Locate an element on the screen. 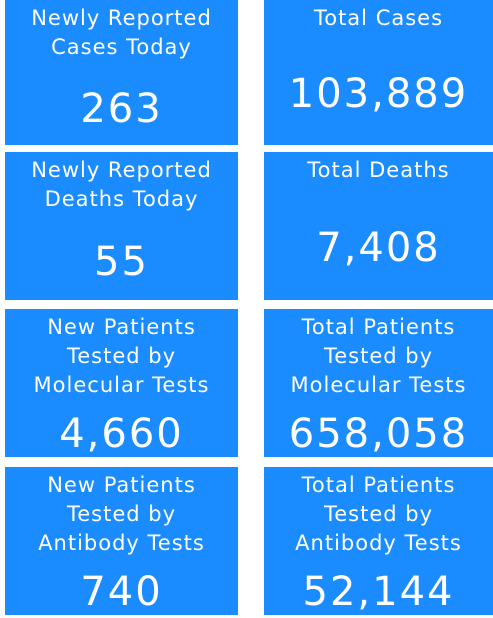  stat-tile: New Patients Tested by Antibody Tests 740 is located at coordinates (121, 541).